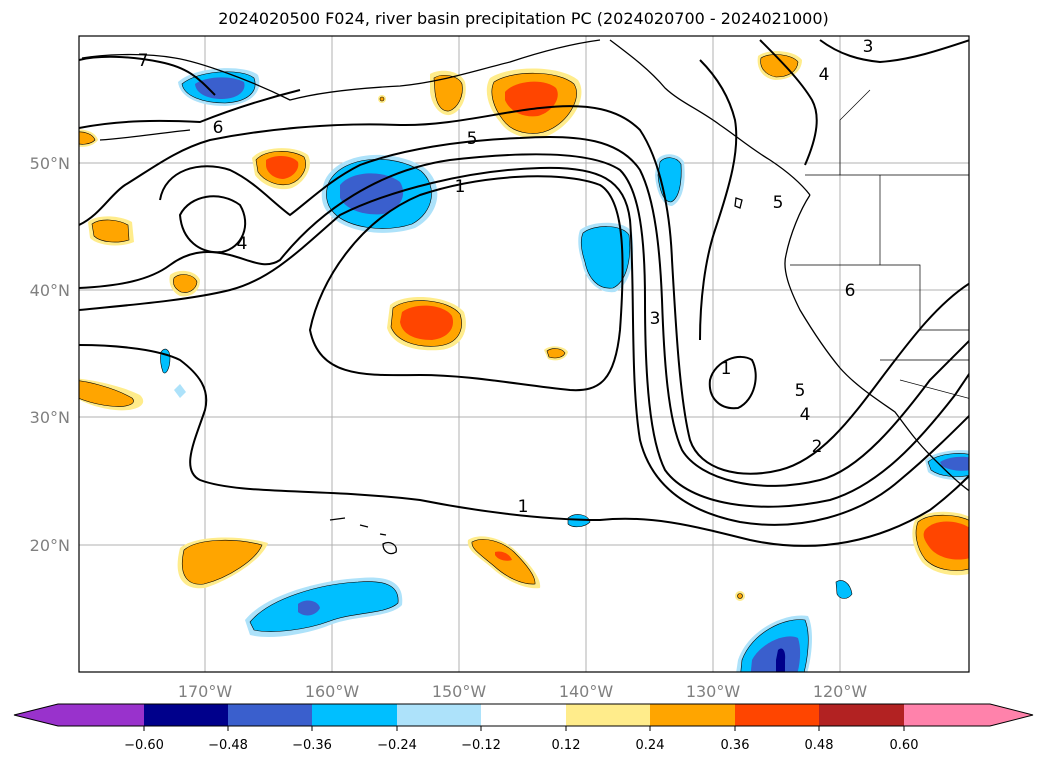 The image size is (1047, 765). Describe the element at coordinates (504, 562) in the screenshot. I see `positive-patch-hawaii-east` at that location.